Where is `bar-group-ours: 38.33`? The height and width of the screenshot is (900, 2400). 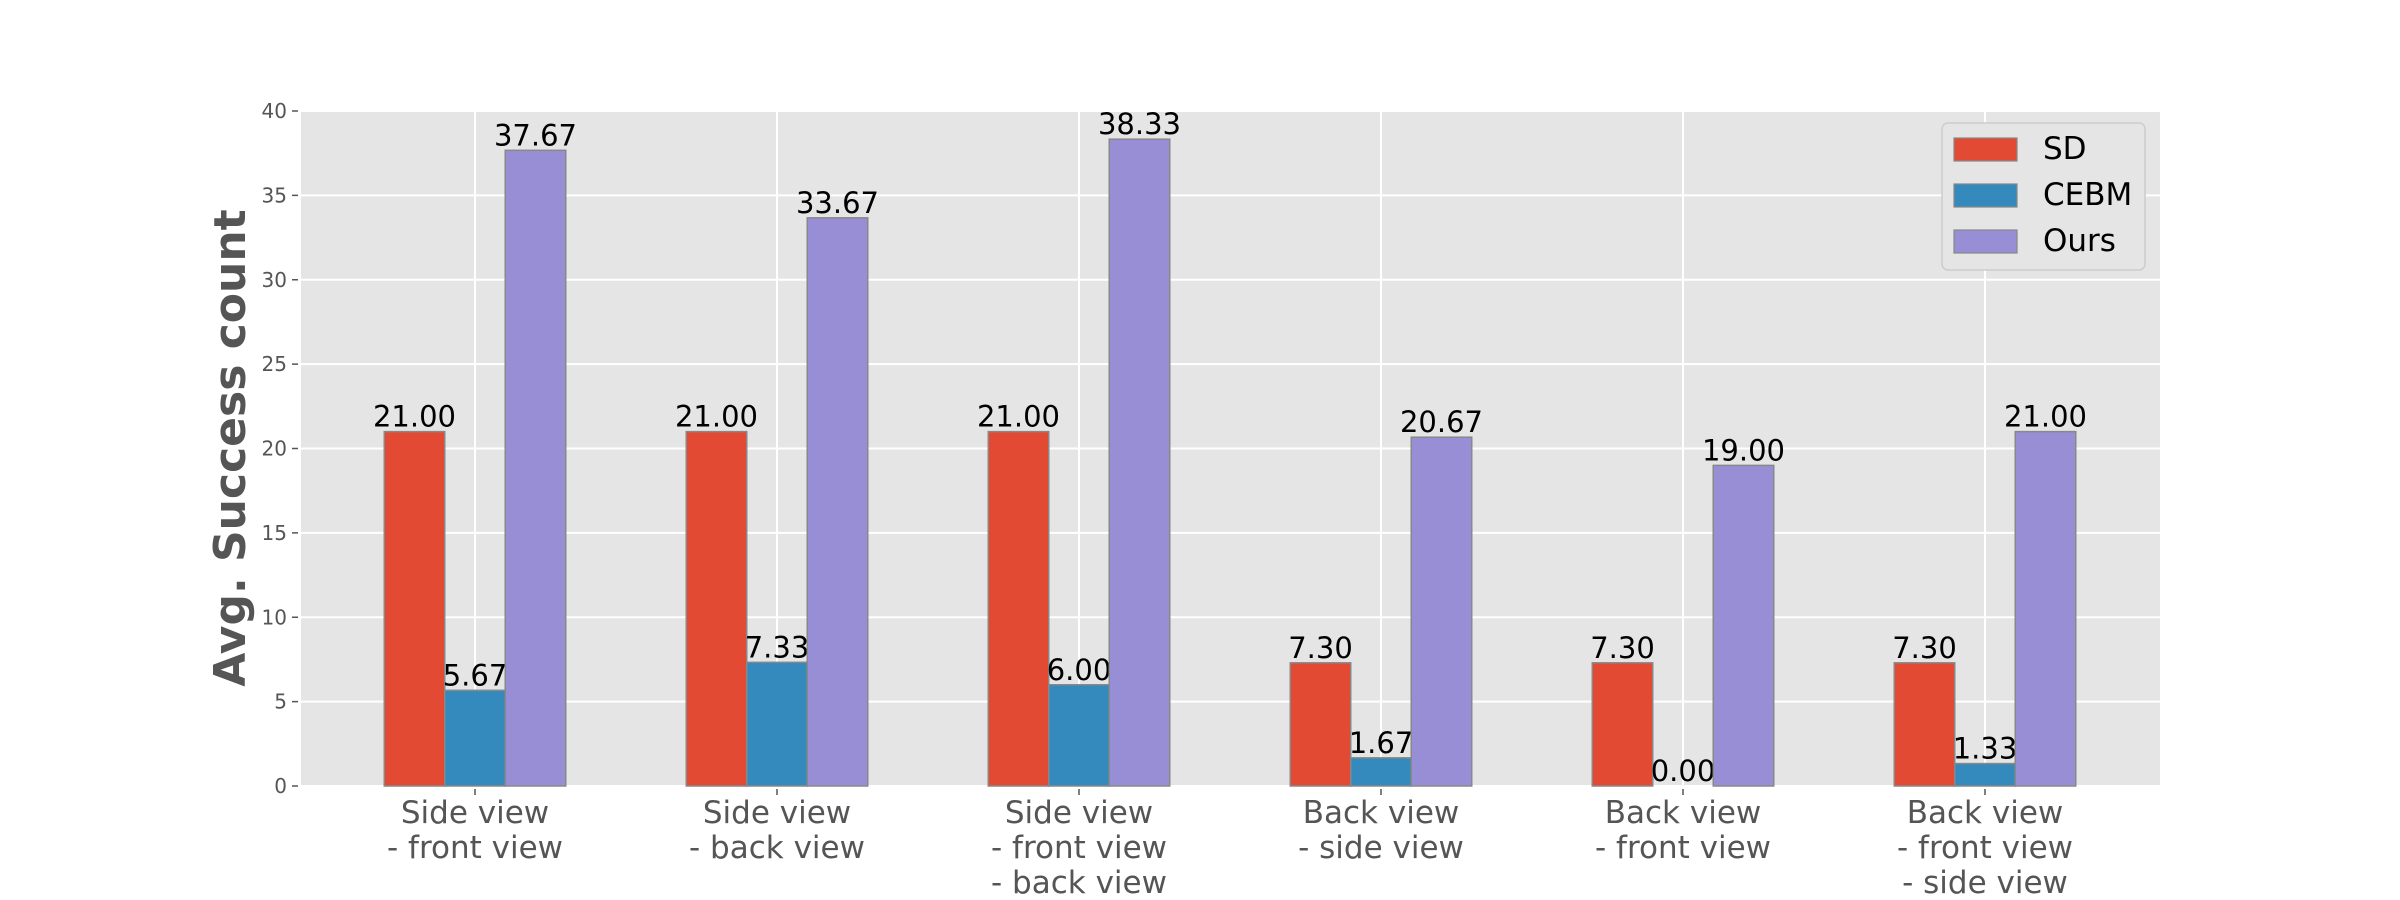 bar-group-ours: 38.33 is located at coordinates (1139, 447).